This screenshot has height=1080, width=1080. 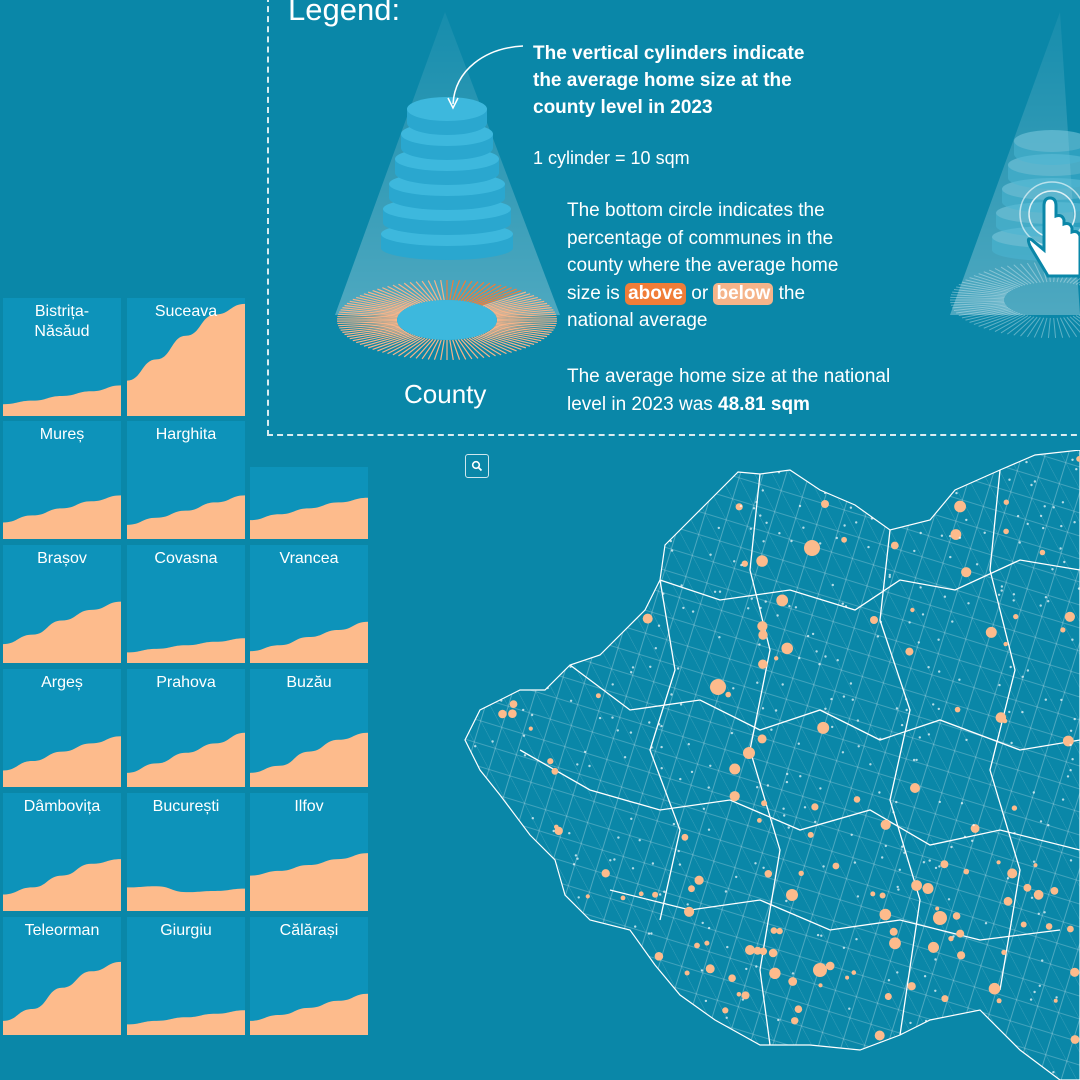 I want to click on county-tile: Harghita, so click(x=186, y=480).